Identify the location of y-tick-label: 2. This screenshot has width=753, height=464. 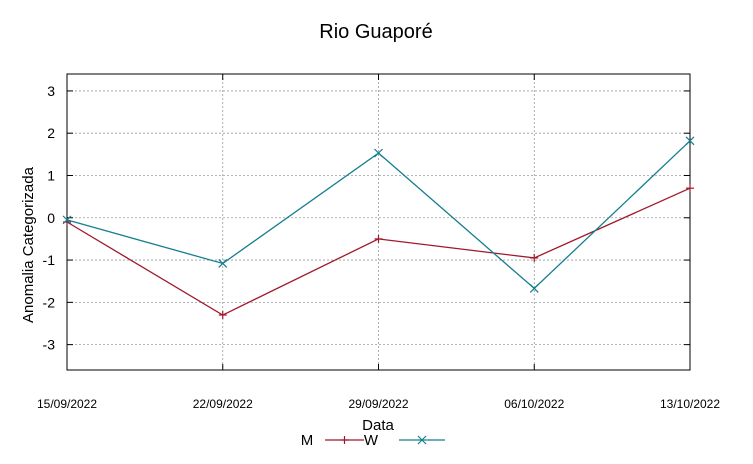
(51, 133).